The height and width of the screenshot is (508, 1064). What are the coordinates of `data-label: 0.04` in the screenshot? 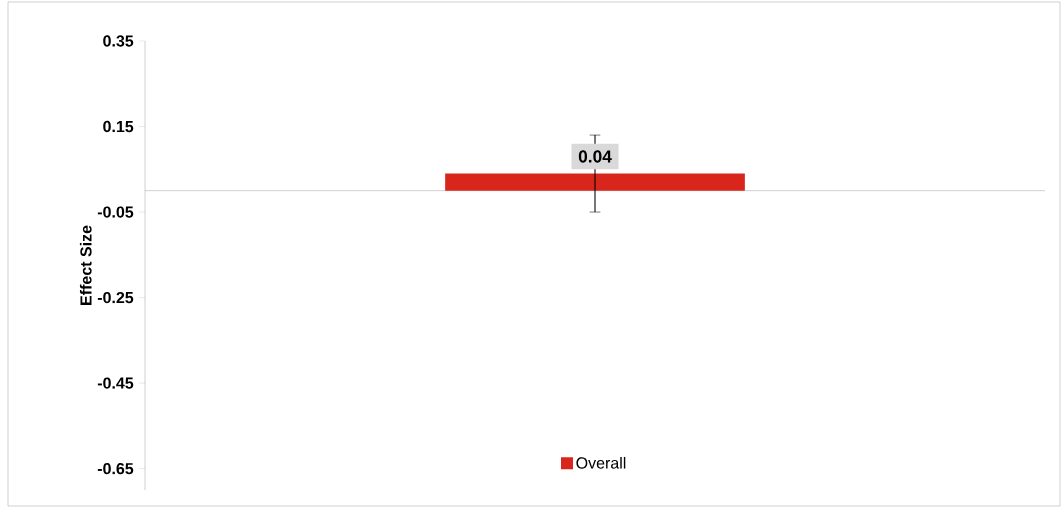 It's located at (595, 156).